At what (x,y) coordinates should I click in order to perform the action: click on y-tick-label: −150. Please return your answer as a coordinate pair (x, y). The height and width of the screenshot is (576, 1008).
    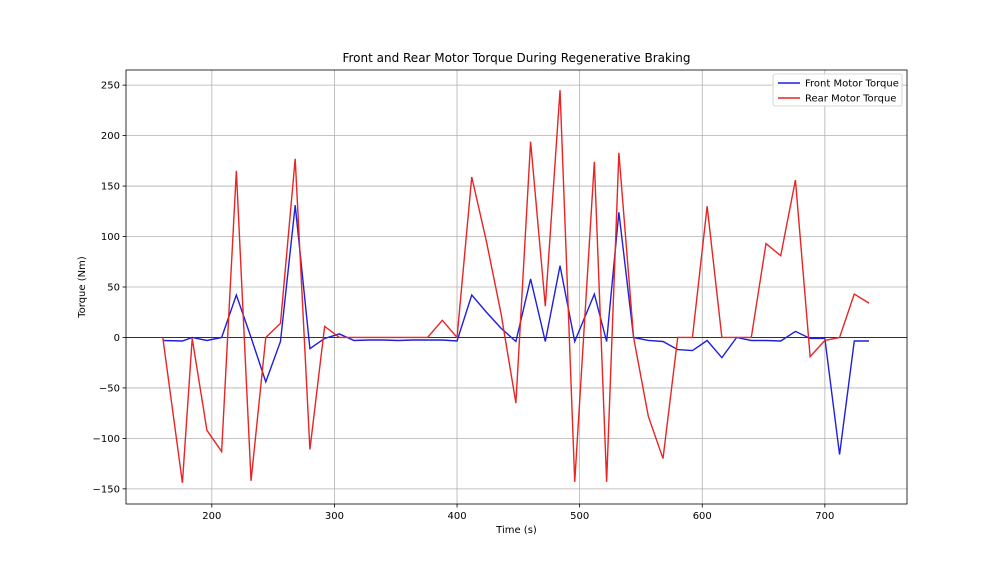
    Looking at the image, I should click on (106, 489).